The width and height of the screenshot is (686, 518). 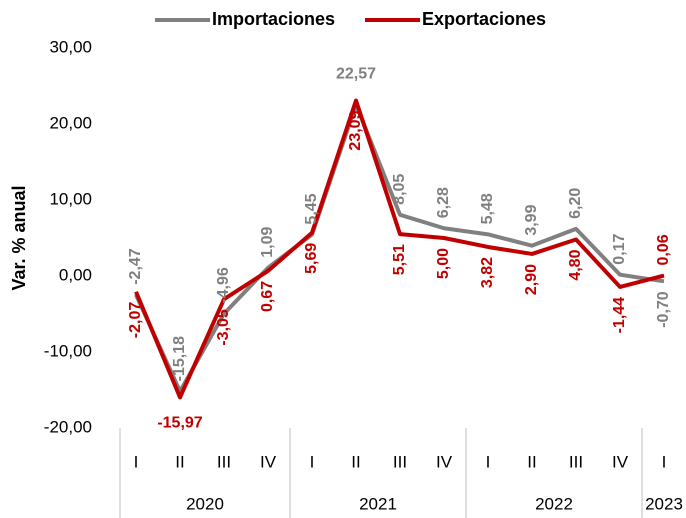 What do you see at coordinates (19, 237) in the screenshot?
I see `y-axis-label: Var. % anual` at bounding box center [19, 237].